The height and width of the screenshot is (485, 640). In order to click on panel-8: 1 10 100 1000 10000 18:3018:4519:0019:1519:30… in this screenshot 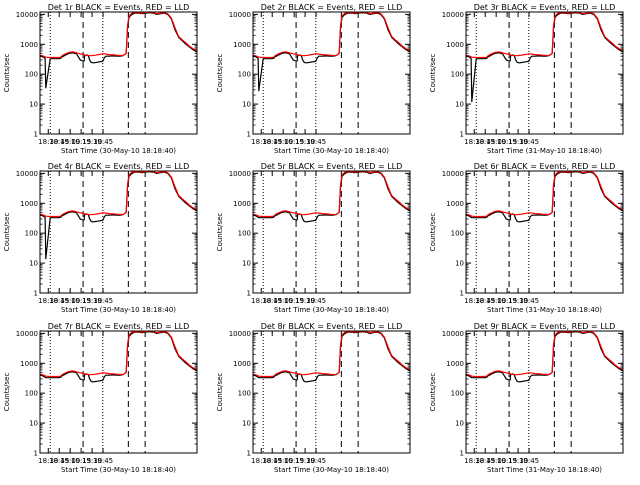, I will do `click(313, 398)`.